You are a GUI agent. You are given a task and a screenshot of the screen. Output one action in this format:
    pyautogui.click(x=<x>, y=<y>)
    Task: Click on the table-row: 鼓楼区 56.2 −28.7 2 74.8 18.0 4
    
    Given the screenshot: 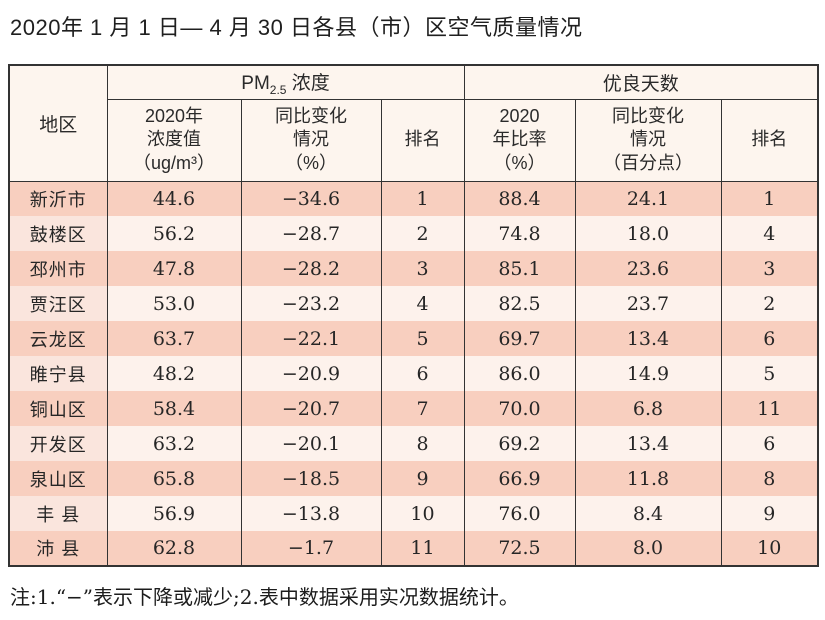 What is the action you would take?
    pyautogui.click(x=413, y=233)
    